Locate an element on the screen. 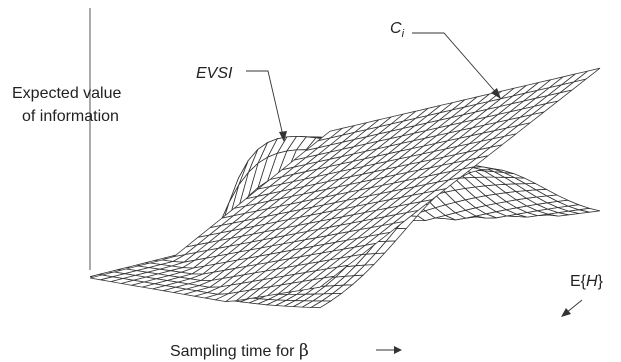  depth-axis-label: E{H} is located at coordinates (587, 281).